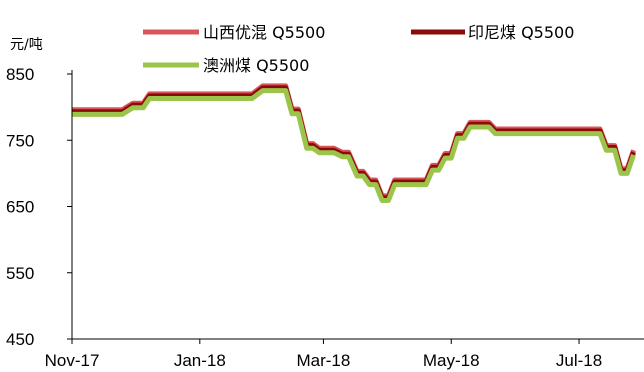 Image resolution: width=644 pixels, height=372 pixels. What do you see at coordinates (20, 207) in the screenshot?
I see `y-tick-label: 650` at bounding box center [20, 207].